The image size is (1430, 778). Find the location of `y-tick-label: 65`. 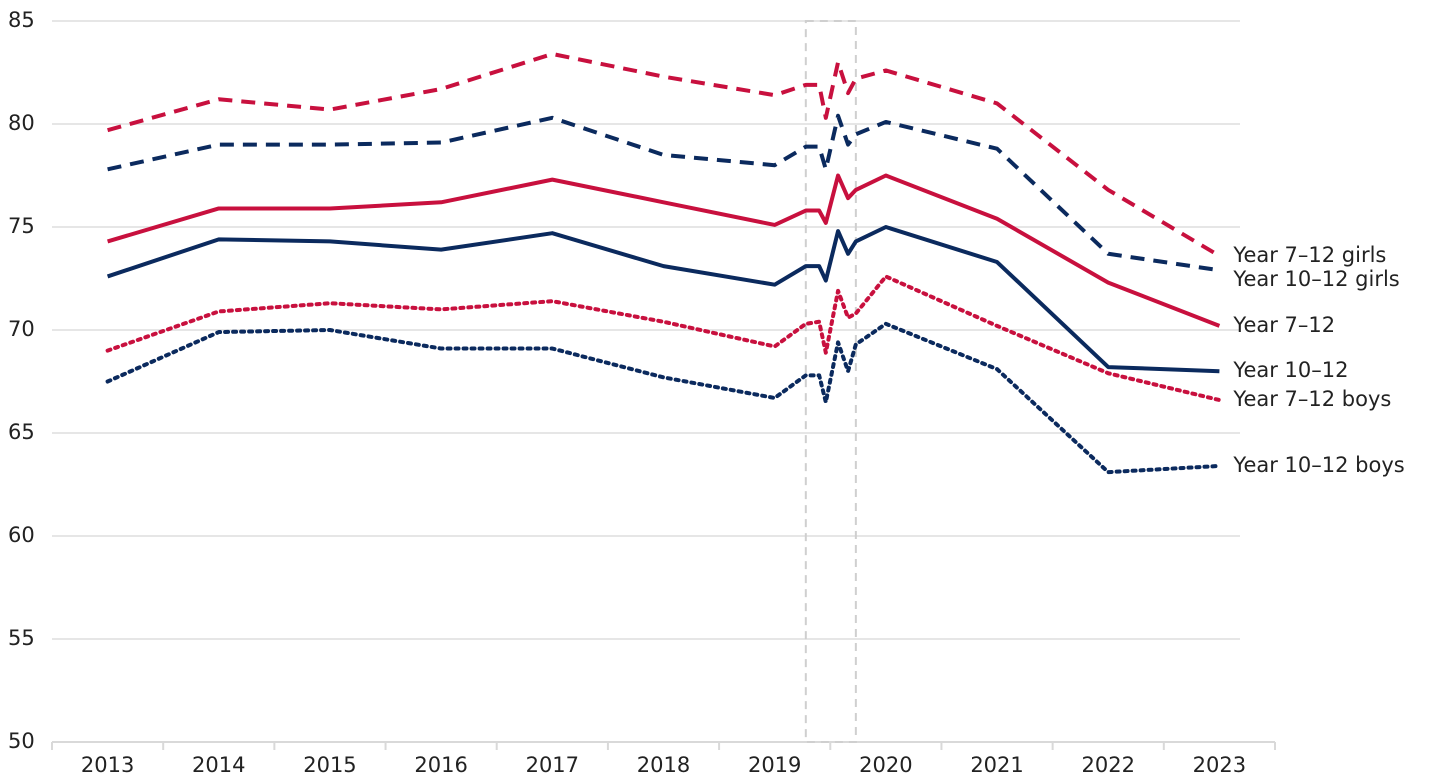

y-tick-label: 65 is located at coordinates (21, 432).